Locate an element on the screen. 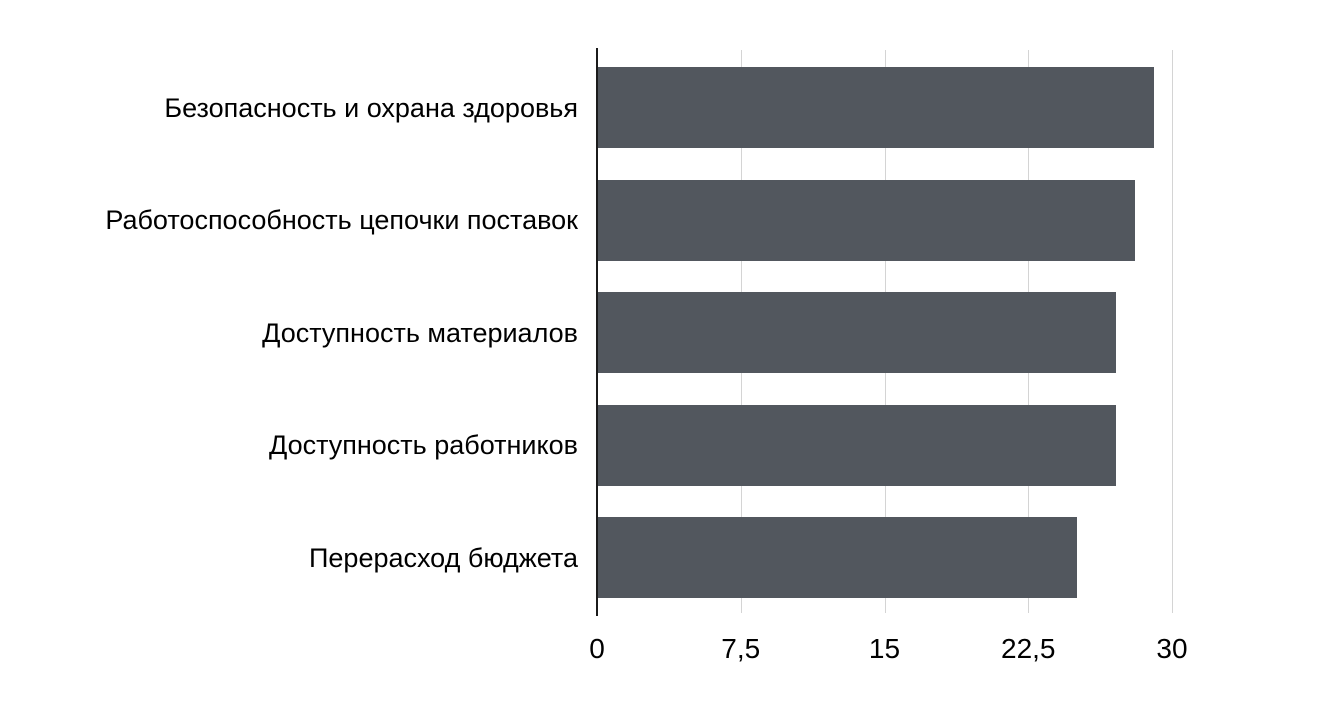 The image size is (1324, 716). x-tick-label: 30 is located at coordinates (1172, 648).